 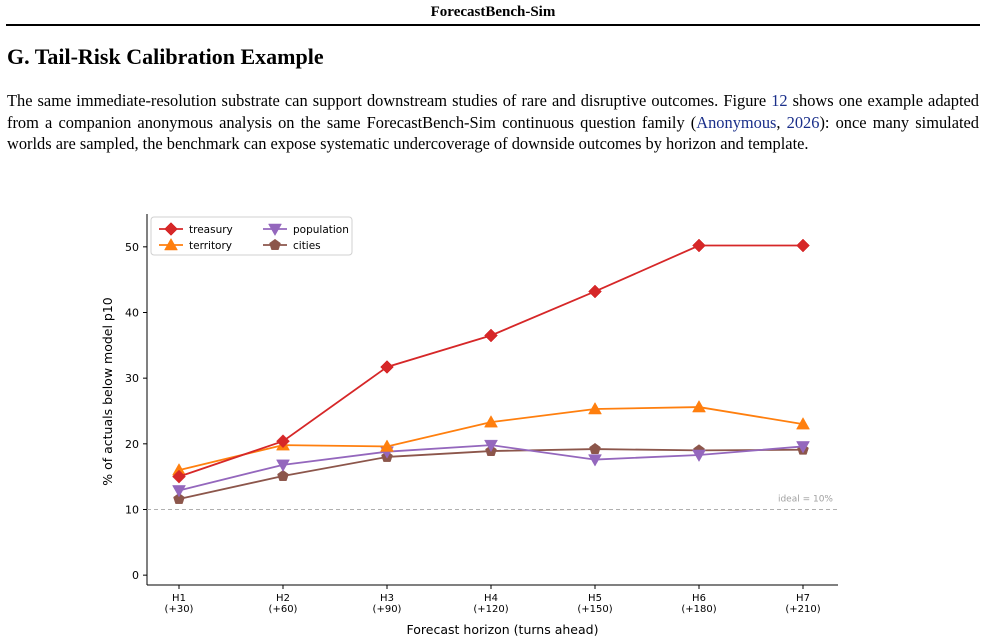 What do you see at coordinates (171, 229) in the screenshot?
I see `legend-marker-treasury` at bounding box center [171, 229].